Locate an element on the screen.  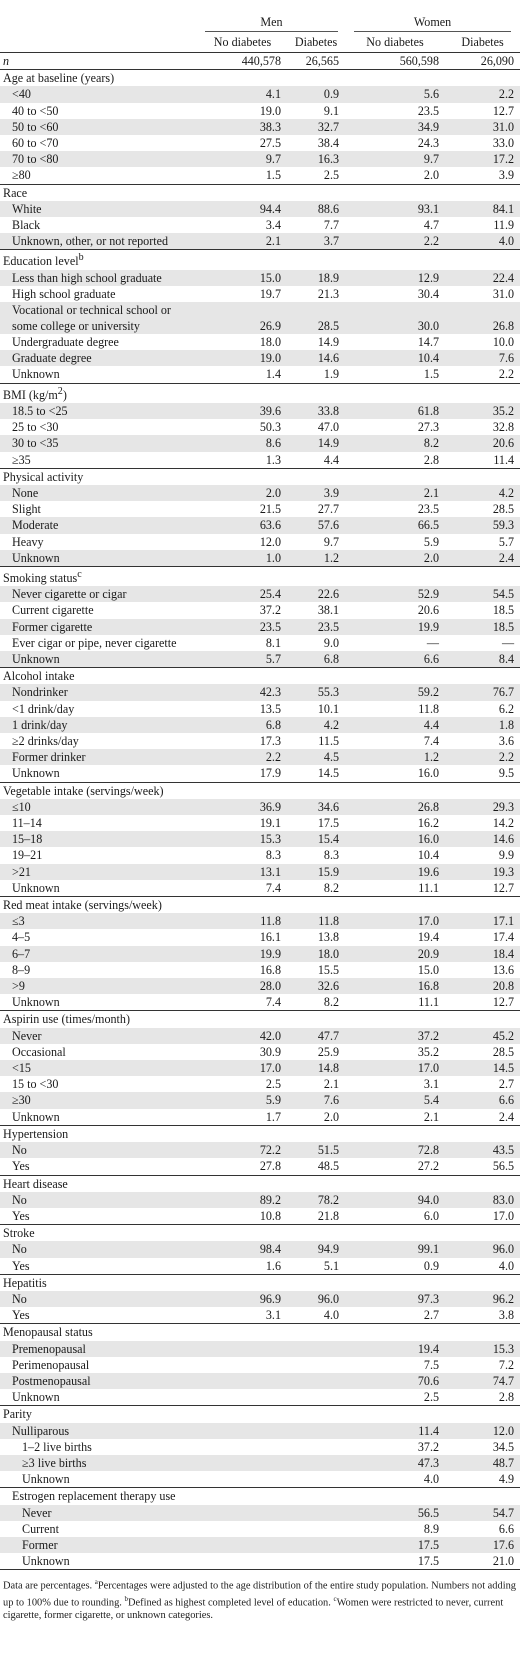
row-value: 17.2 is located at coordinates (482, 159).